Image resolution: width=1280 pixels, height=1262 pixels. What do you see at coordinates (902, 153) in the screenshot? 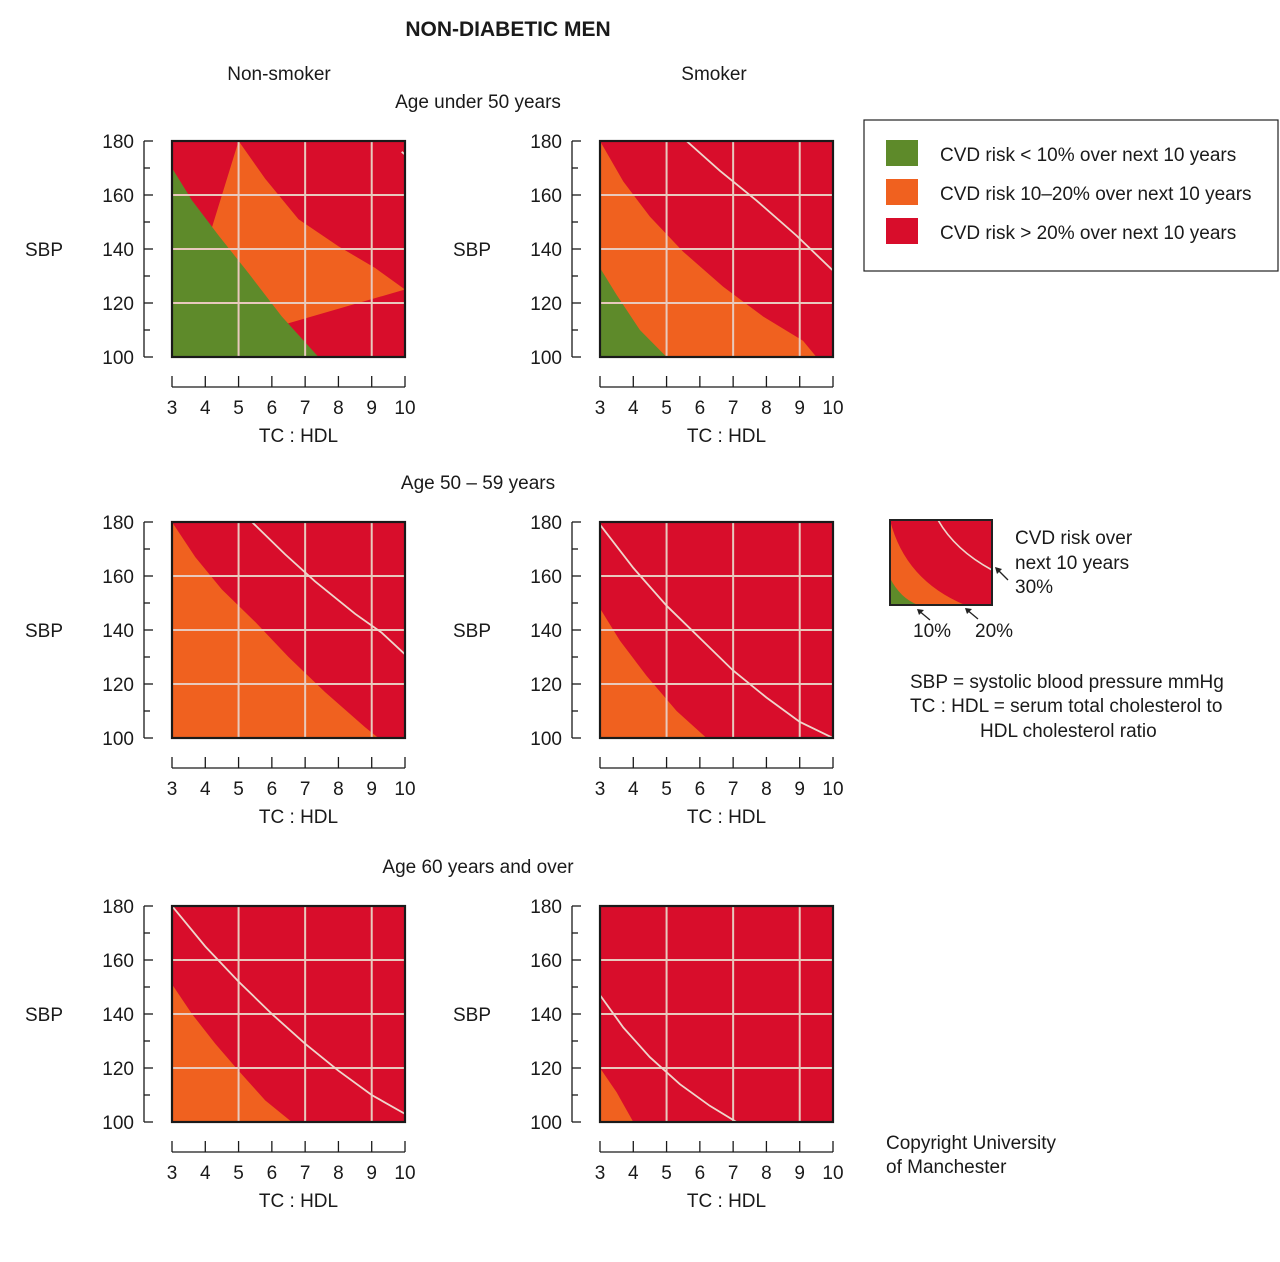
I see `legend-swatch-low` at bounding box center [902, 153].